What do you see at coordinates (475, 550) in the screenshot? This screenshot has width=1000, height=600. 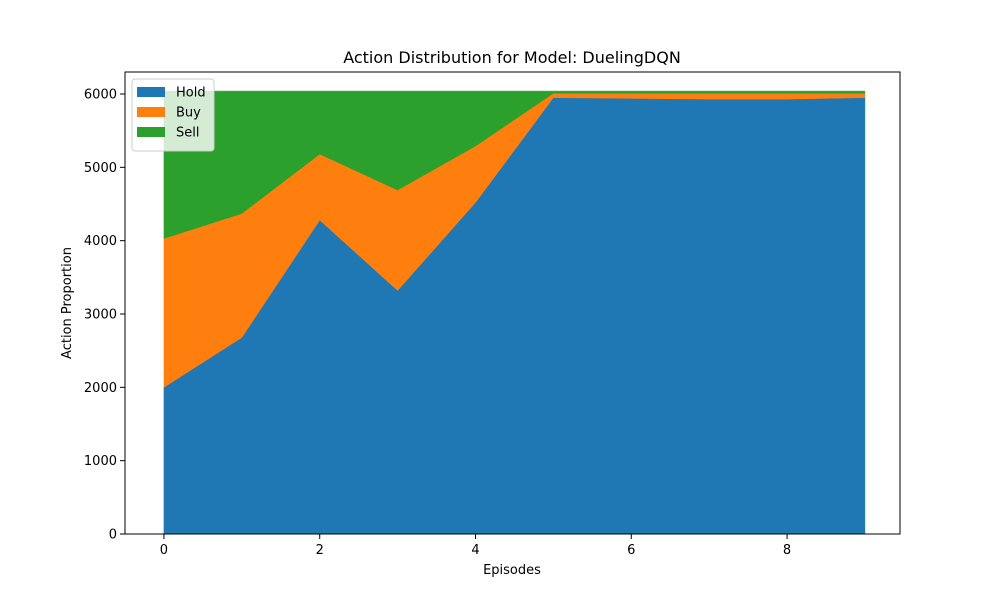 I see `x-tick-label: 4` at bounding box center [475, 550].